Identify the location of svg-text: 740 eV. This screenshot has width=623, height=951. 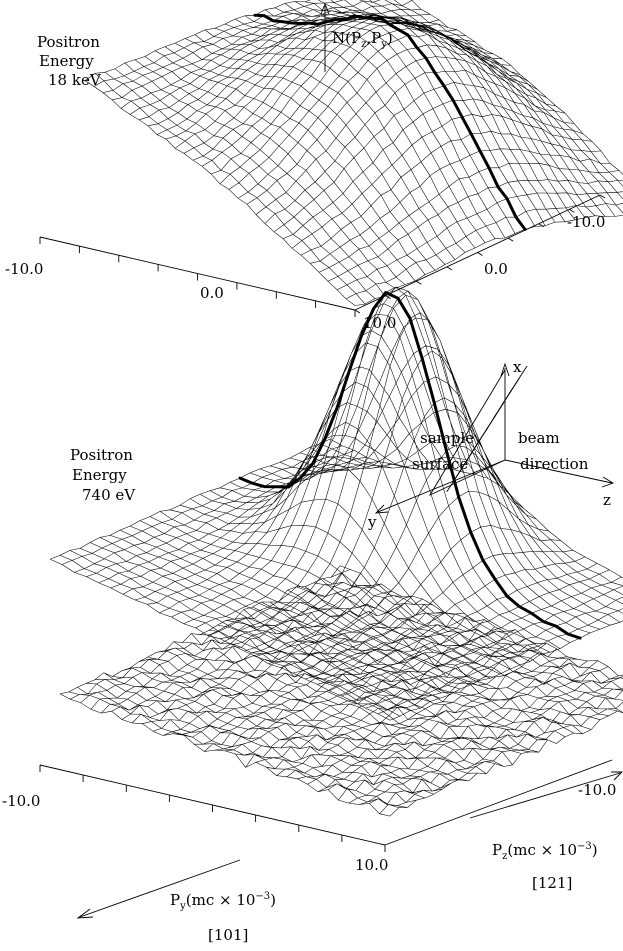
(109, 495).